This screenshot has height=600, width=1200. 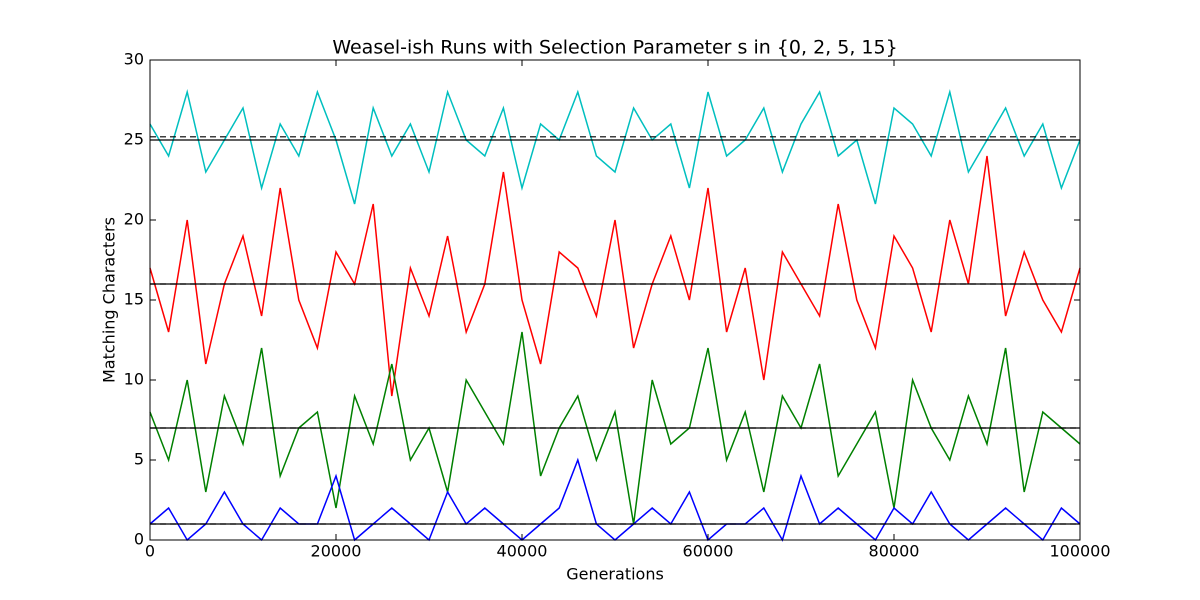 What do you see at coordinates (134, 379) in the screenshot?
I see `y-tick-label: 10` at bounding box center [134, 379].